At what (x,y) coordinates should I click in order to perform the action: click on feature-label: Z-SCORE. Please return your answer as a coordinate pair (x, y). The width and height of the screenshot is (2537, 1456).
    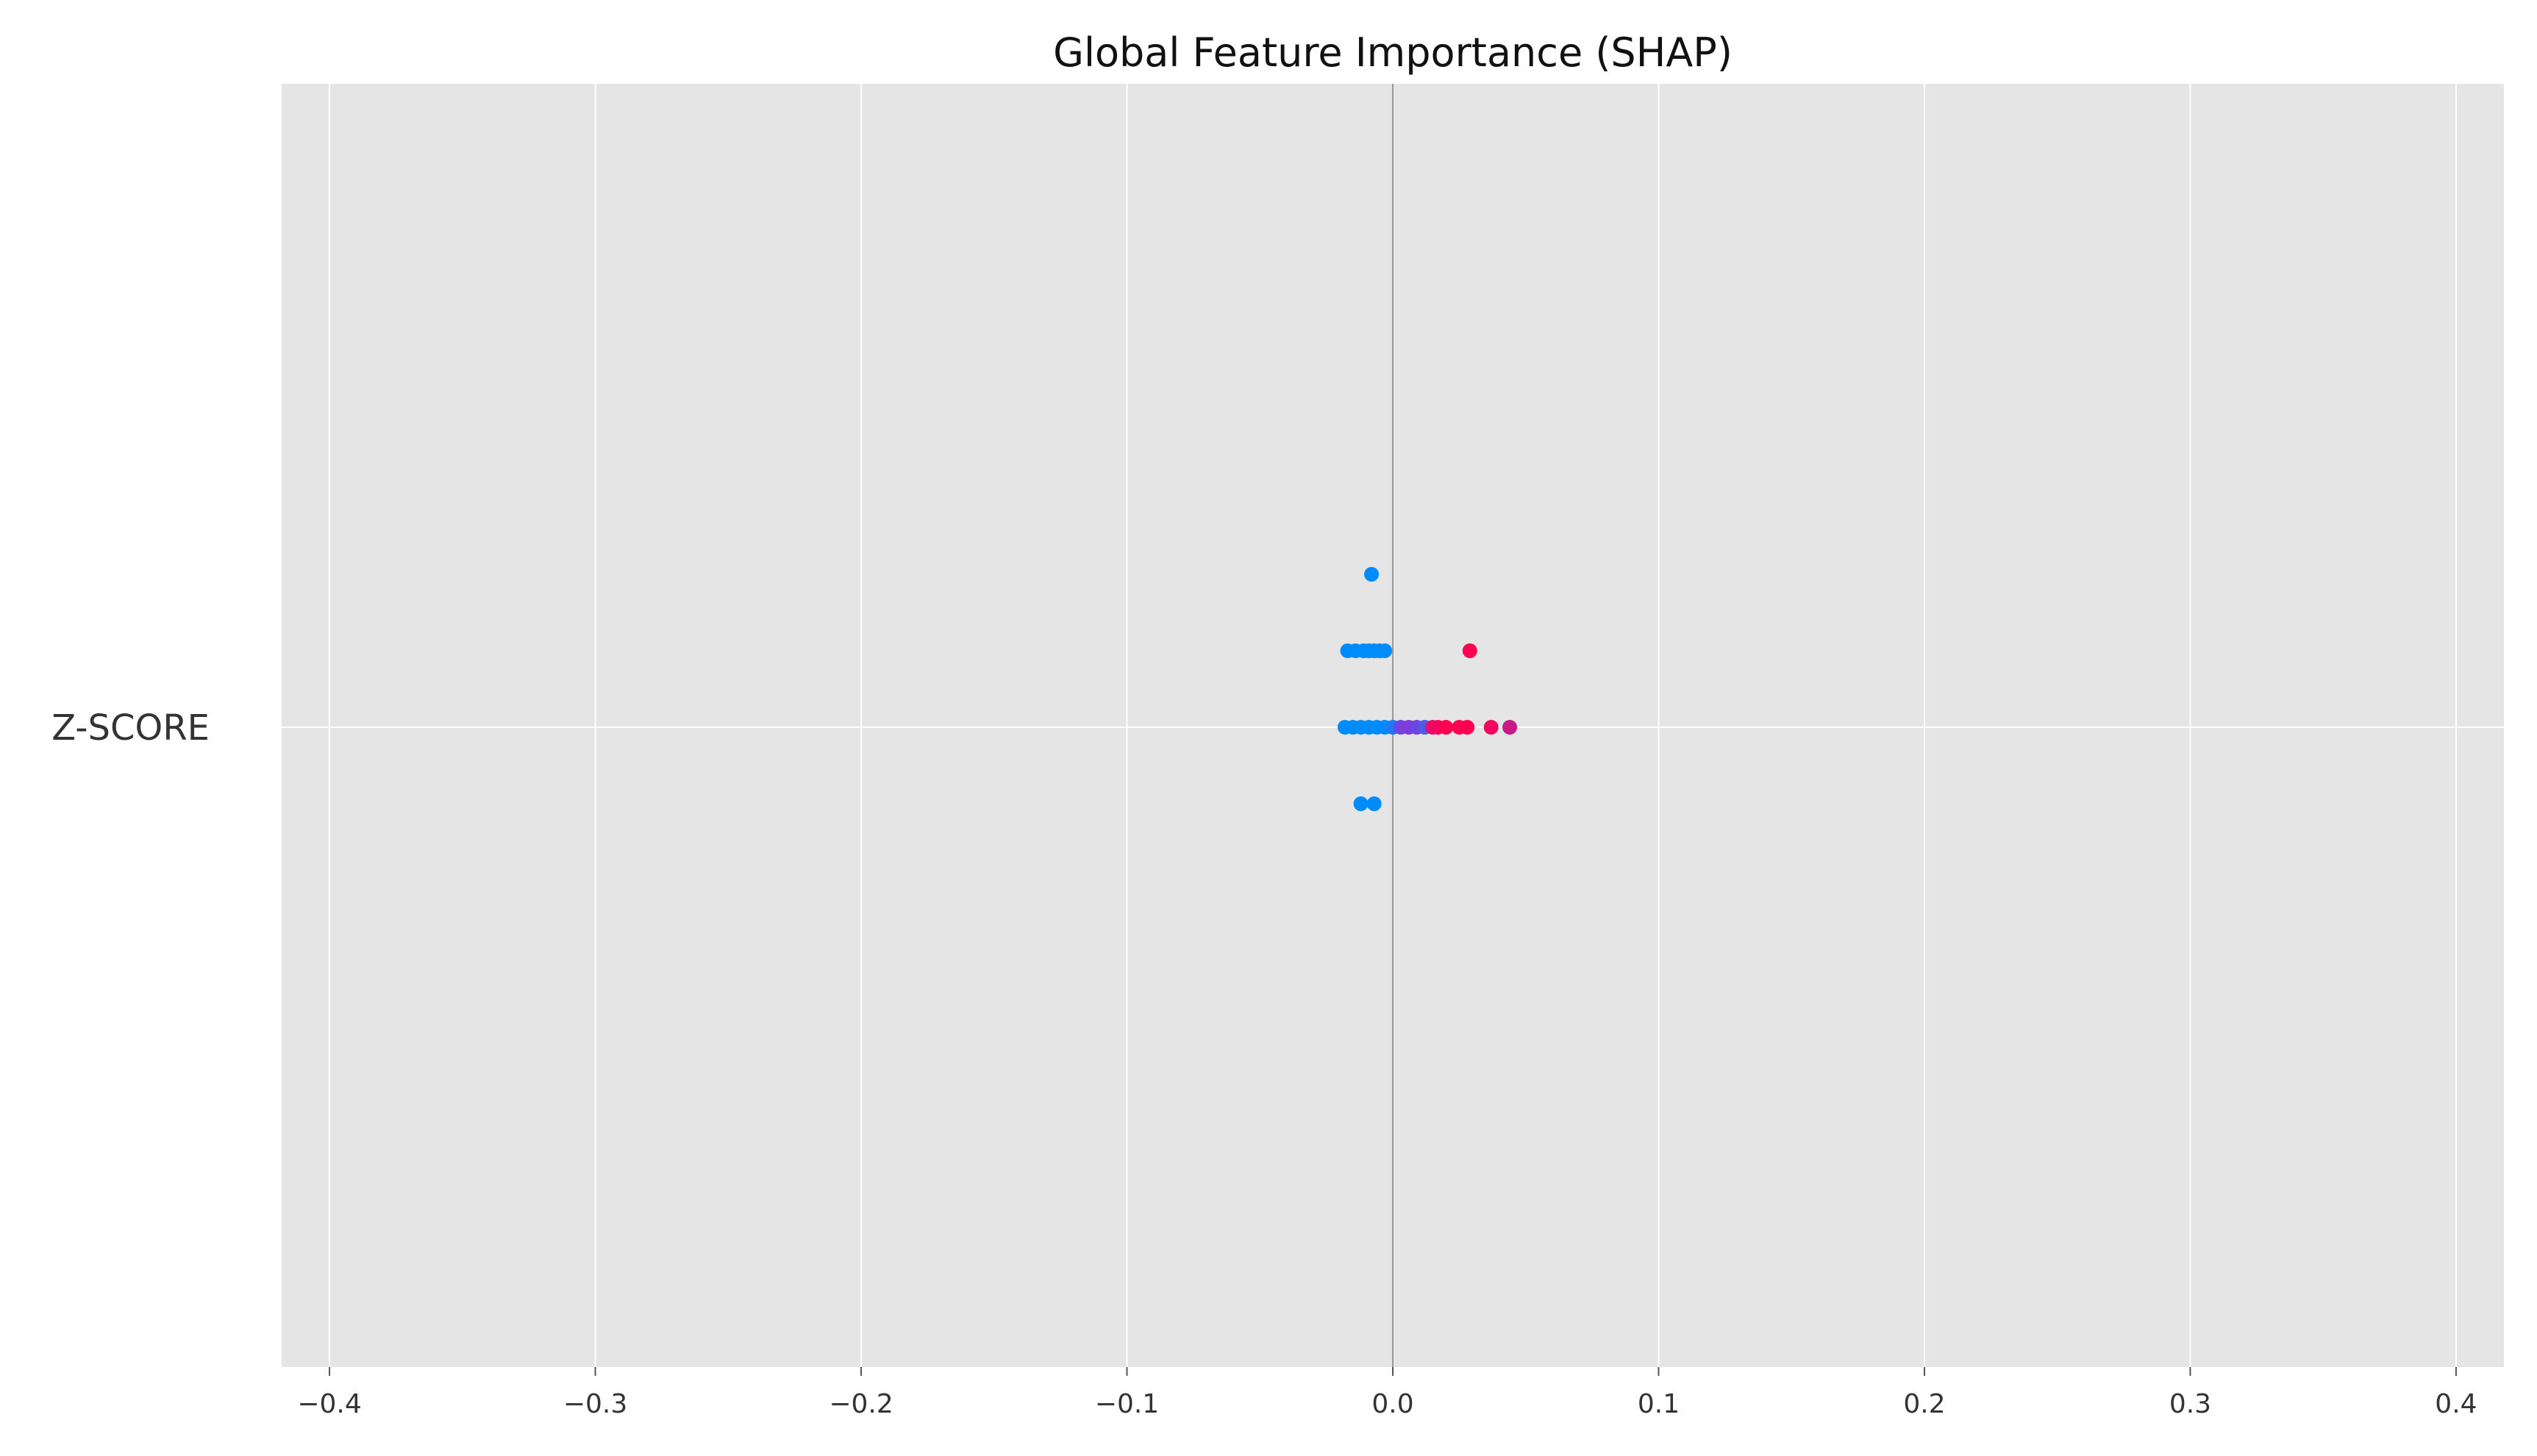
    Looking at the image, I should click on (130, 728).